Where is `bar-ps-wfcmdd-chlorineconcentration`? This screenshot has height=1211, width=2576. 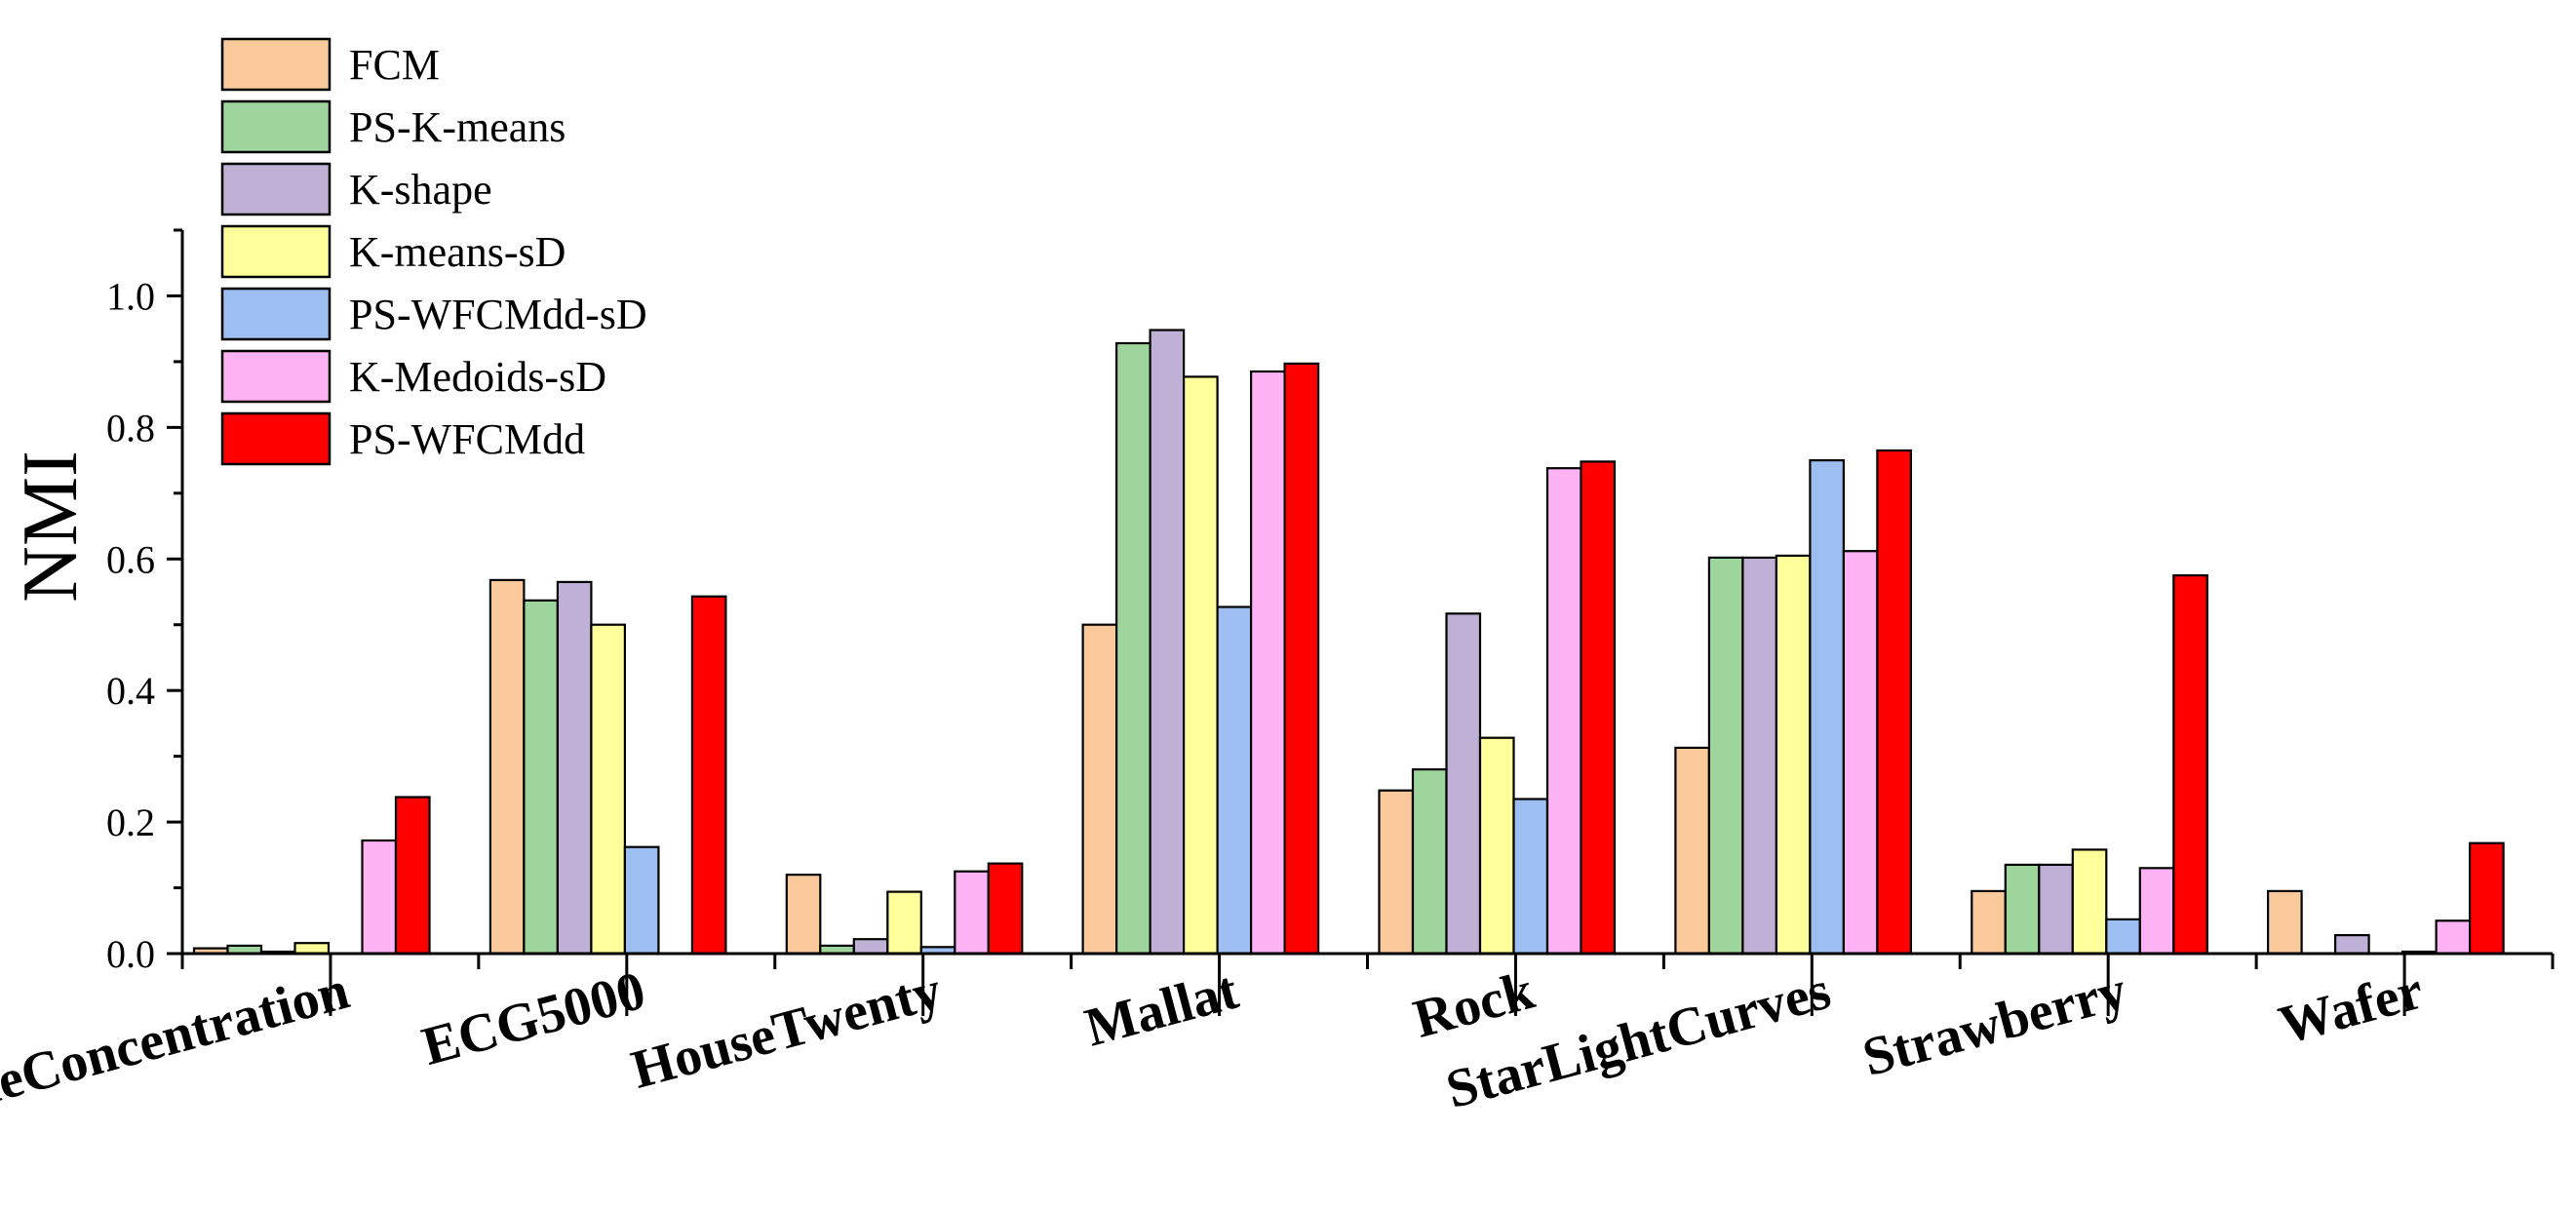 bar-ps-wfcmdd-chlorineconcentration is located at coordinates (412, 876).